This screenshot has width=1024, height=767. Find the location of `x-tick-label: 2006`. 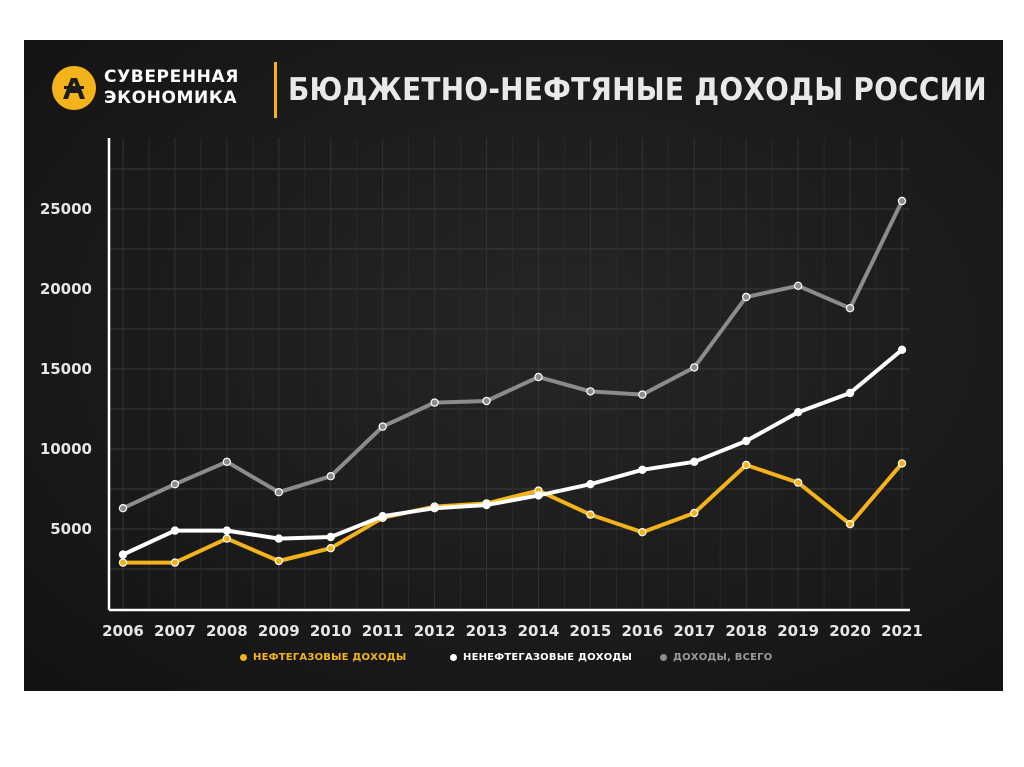

x-tick-label: 2006 is located at coordinates (123, 631).